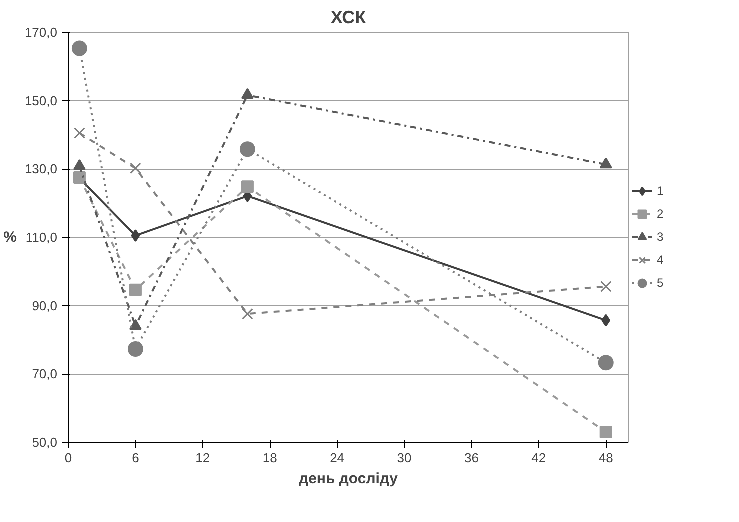 The width and height of the screenshot is (739, 522). Describe the element at coordinates (203, 458) in the screenshot. I see `x-tick-label: 12` at that location.